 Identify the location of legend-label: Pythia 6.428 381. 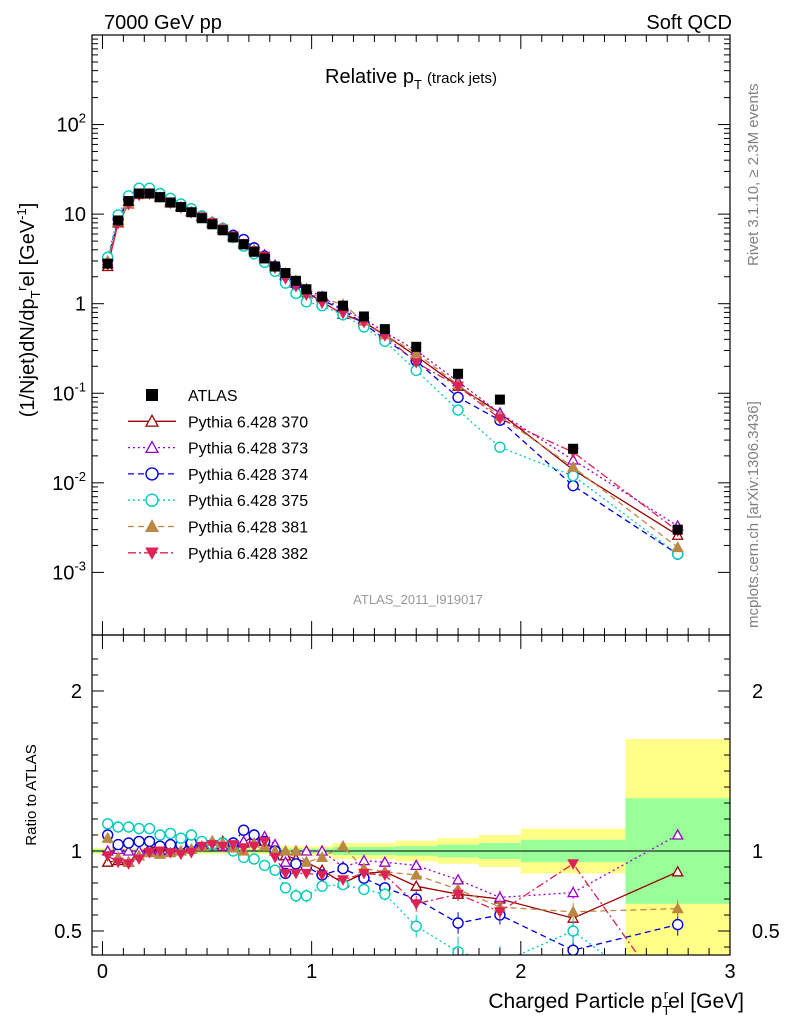
(248, 528).